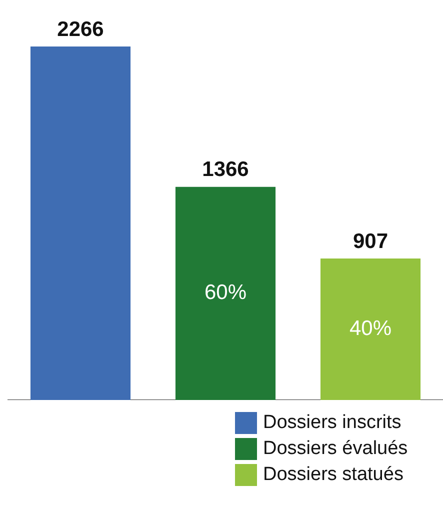 This screenshot has height=521, width=443. I want to click on data-label: 2266, so click(80, 29).